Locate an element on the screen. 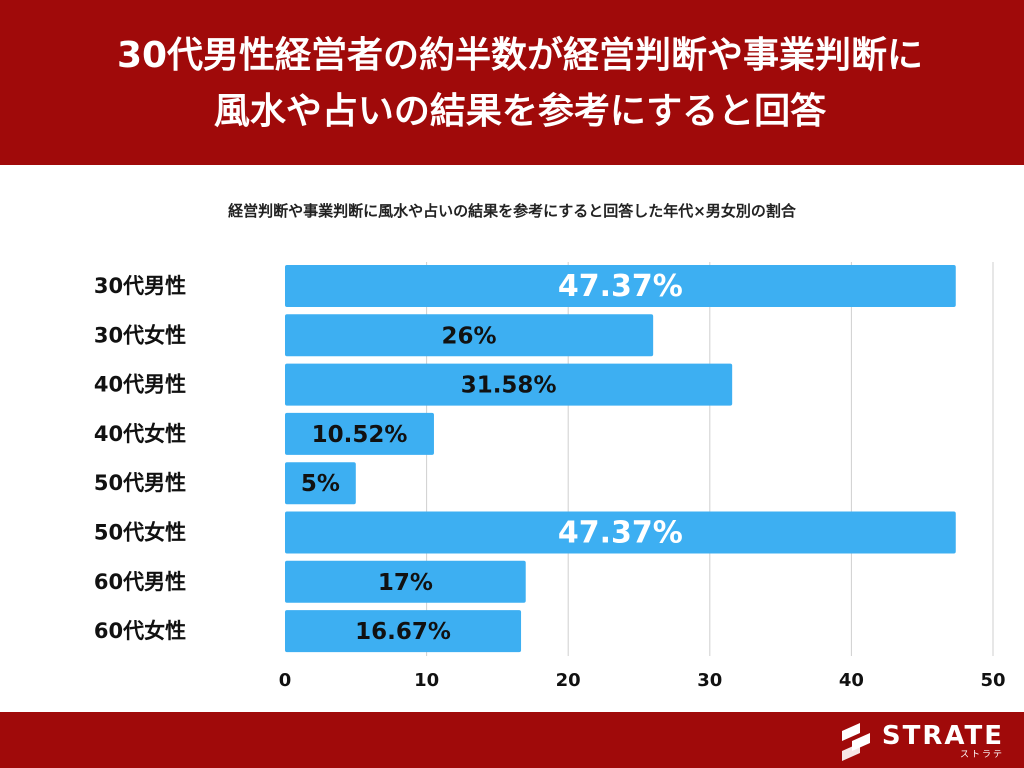  category-label-7: 60代男性 is located at coordinates (140, 582).